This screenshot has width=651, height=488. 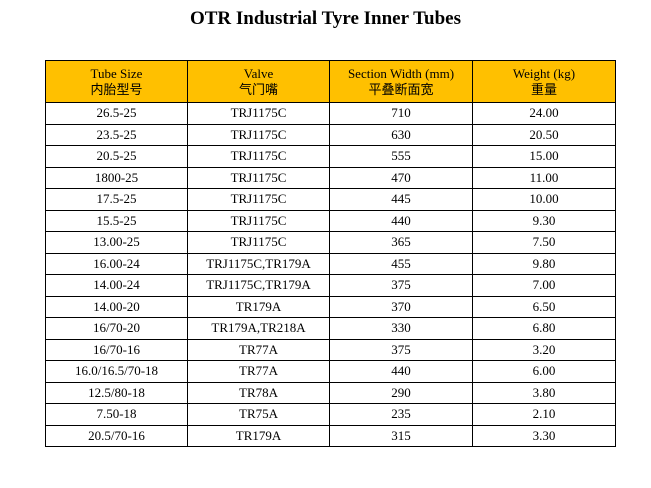 I want to click on table-row: 14.00-20 TR179A 370 6.50, so click(x=330, y=306).